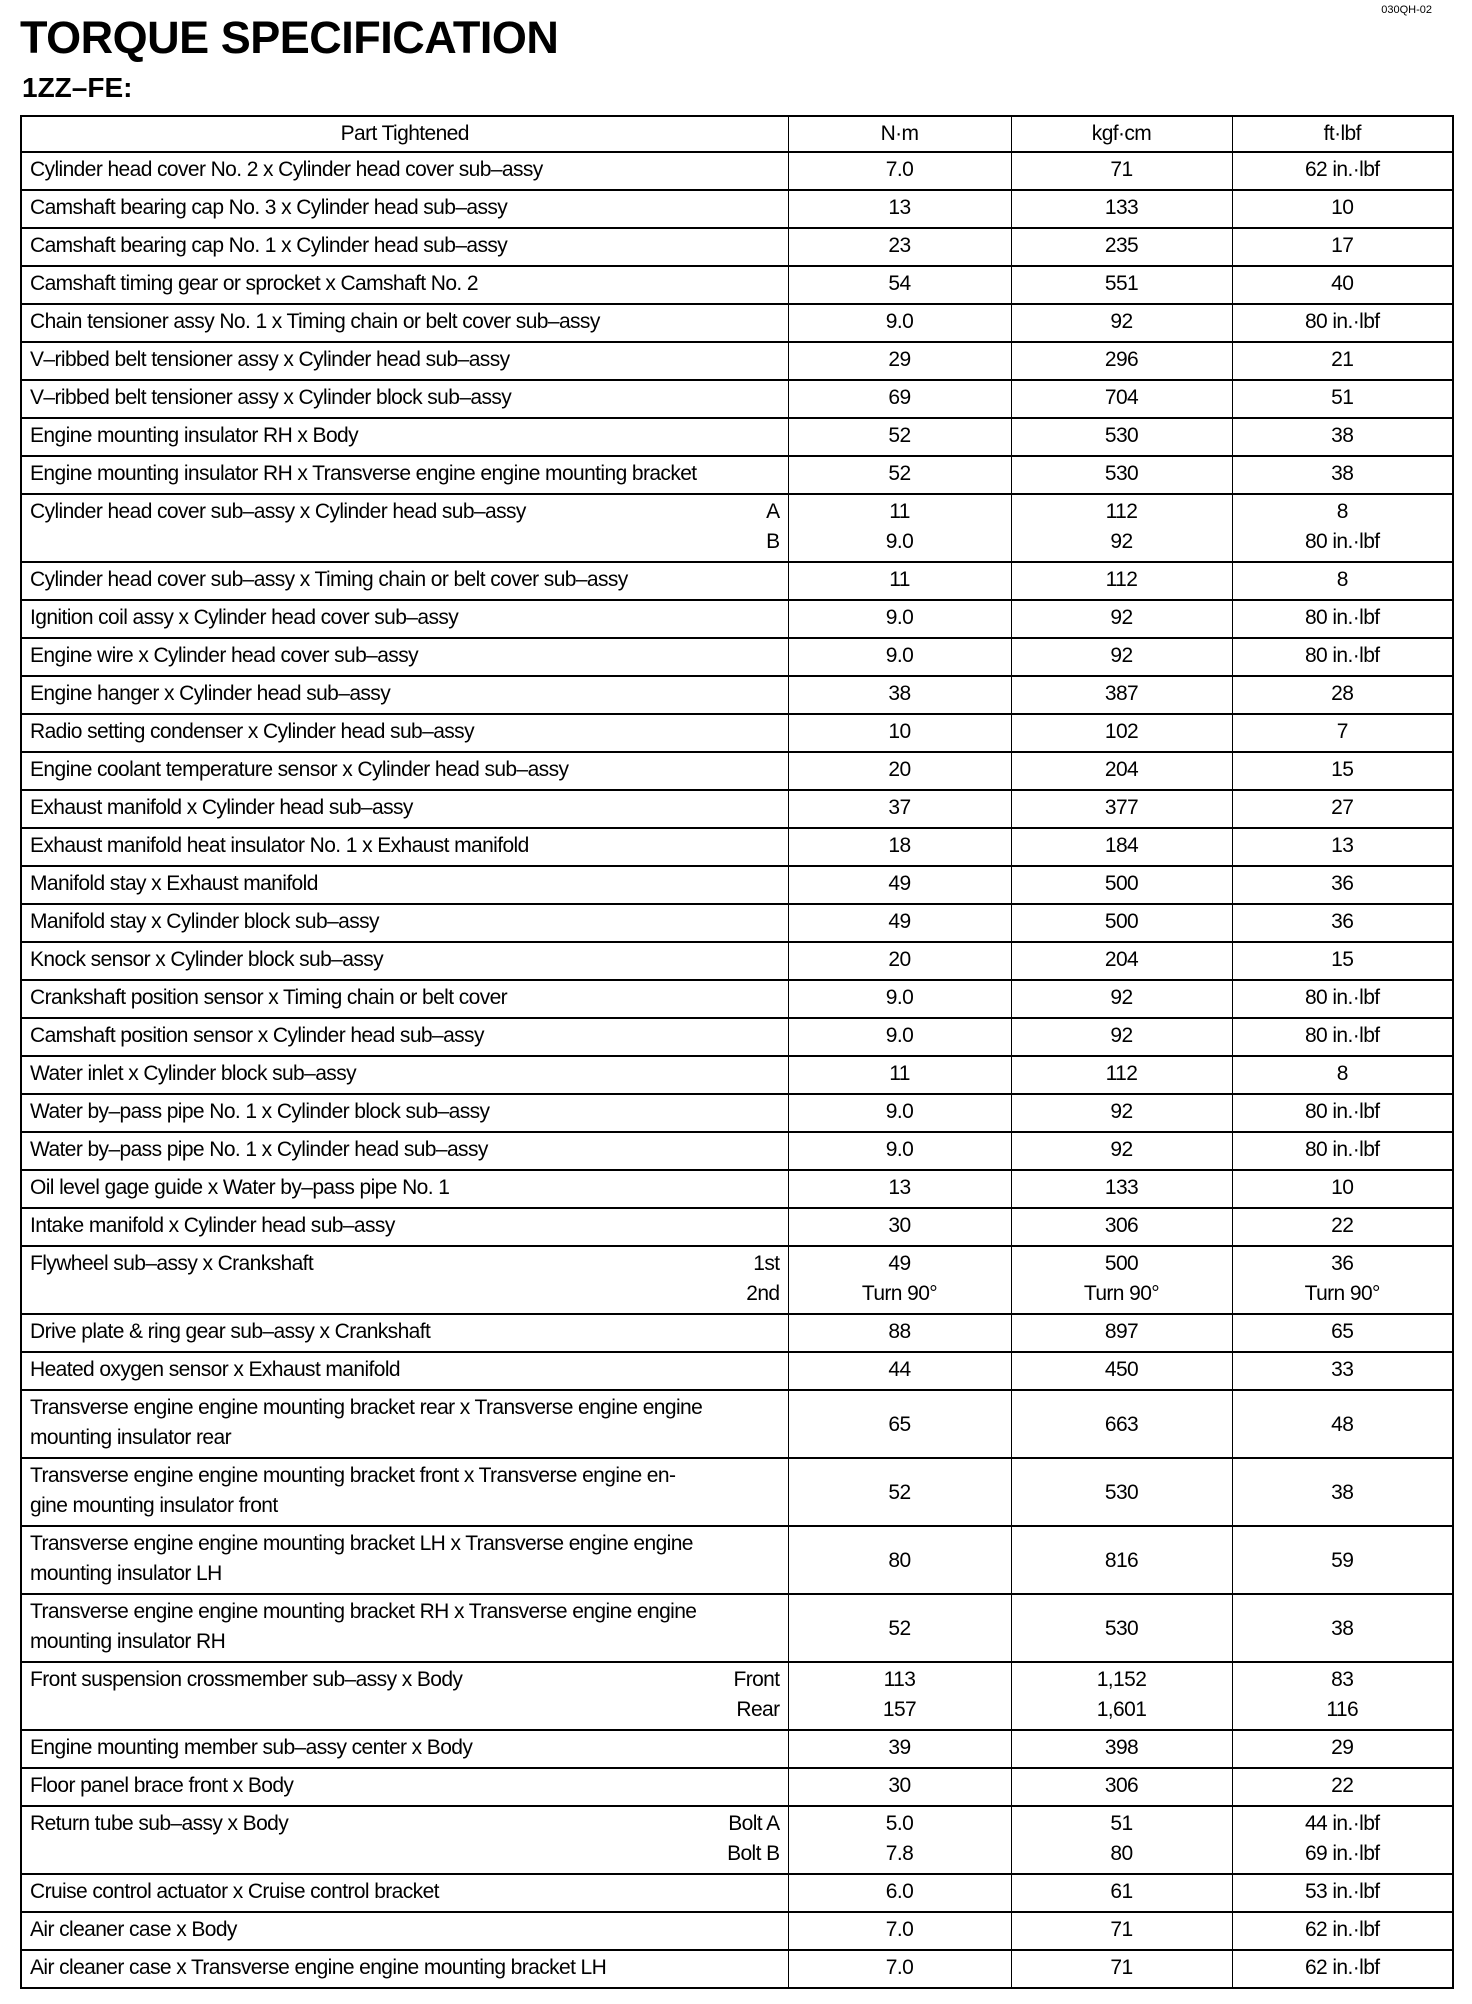  Describe the element at coordinates (1342, 1369) in the screenshot. I see `ftlbf-value: 33` at that location.